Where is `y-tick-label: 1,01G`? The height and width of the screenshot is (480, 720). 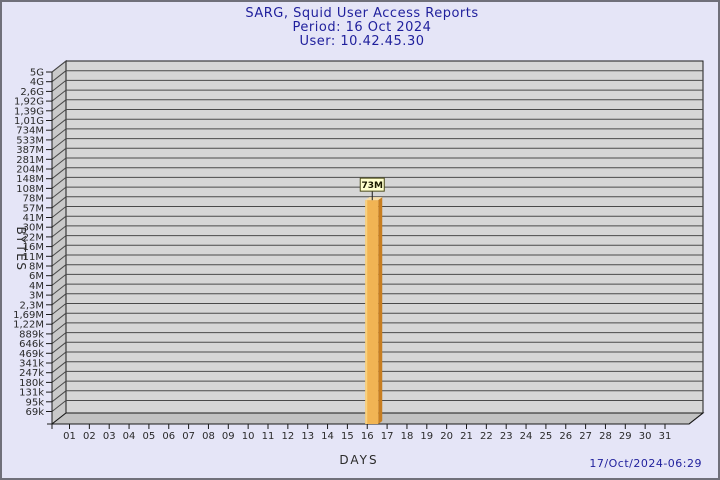 y-tick-label: 1,01G is located at coordinates (29, 121).